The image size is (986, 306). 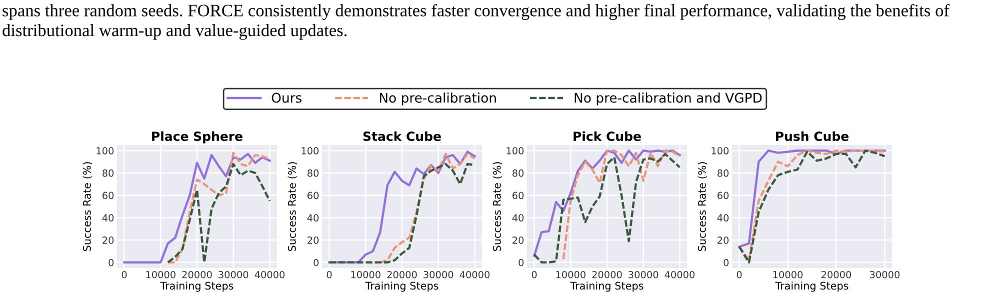 What do you see at coordinates (476, 12) in the screenshot?
I see `text: spans three random seeds. FORCE consistently demonstrates faster convergence and higher final performance, validating the benefits of` at bounding box center [476, 12].